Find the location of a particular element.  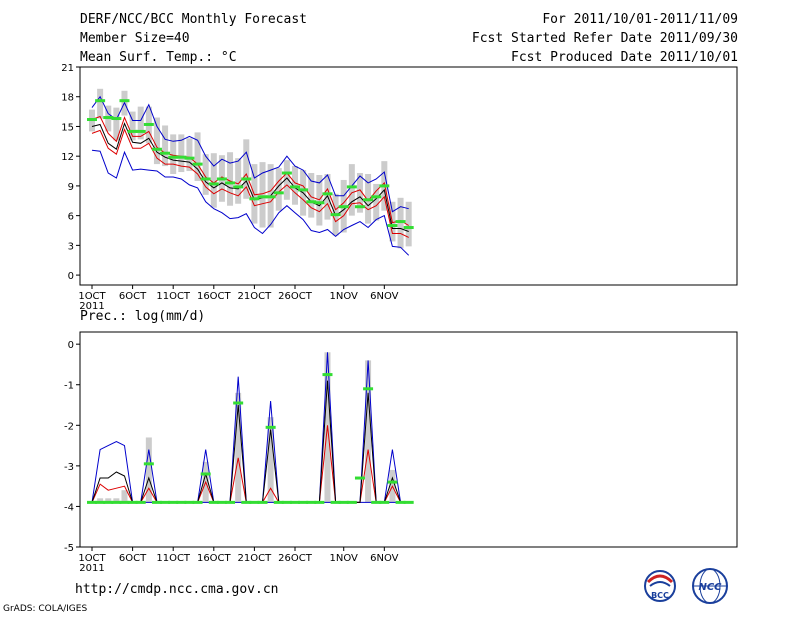

bcc-logo: BCC is located at coordinates (660, 586).